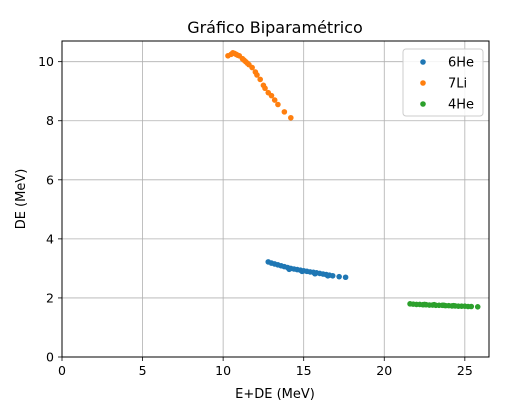  What do you see at coordinates (423, 104) in the screenshot?
I see `legend-marker-4He` at bounding box center [423, 104].